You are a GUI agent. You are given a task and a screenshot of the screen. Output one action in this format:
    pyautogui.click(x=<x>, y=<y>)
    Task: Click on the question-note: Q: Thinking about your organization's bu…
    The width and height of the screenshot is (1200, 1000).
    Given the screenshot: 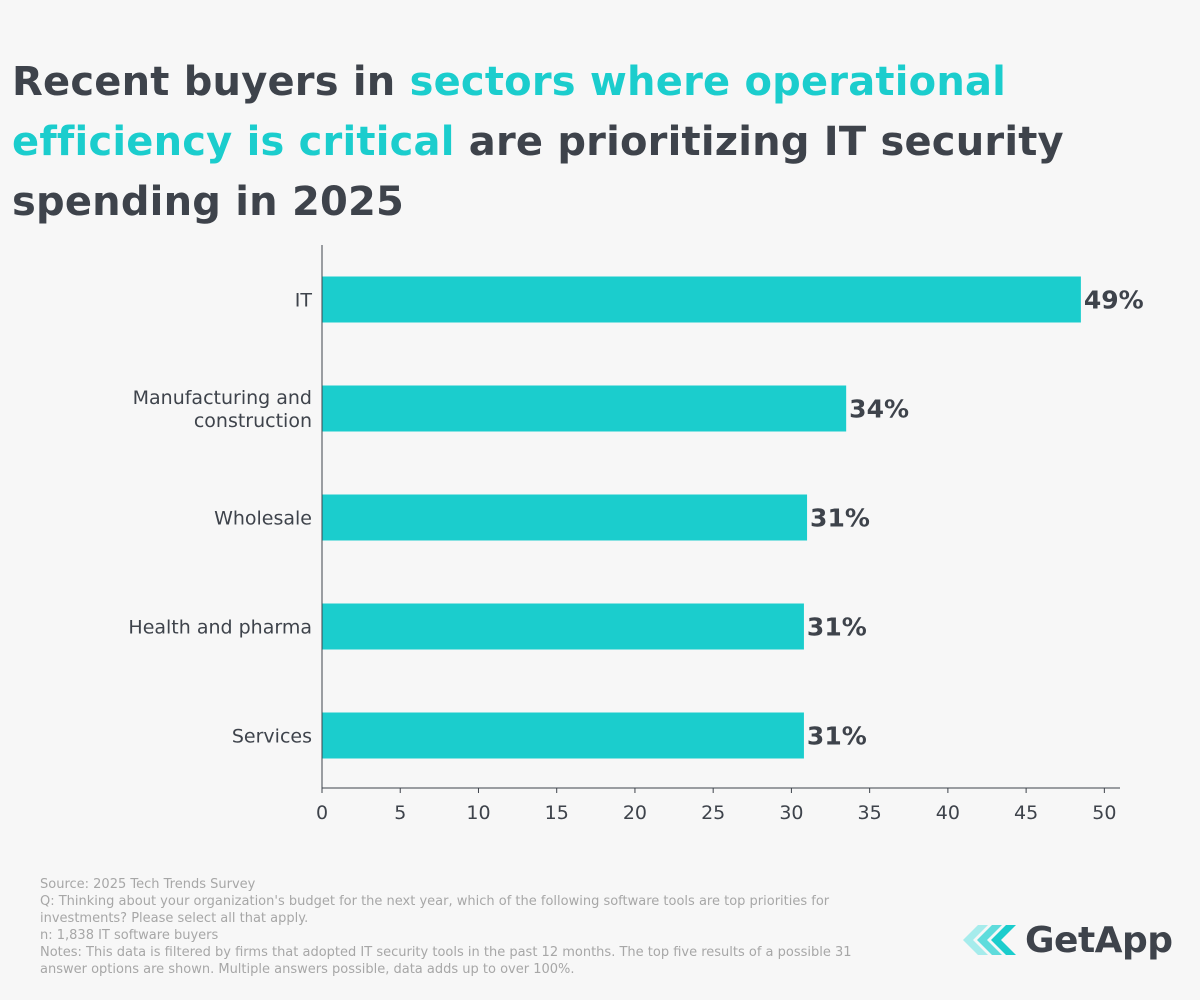 What is the action you would take?
    pyautogui.click(x=435, y=910)
    